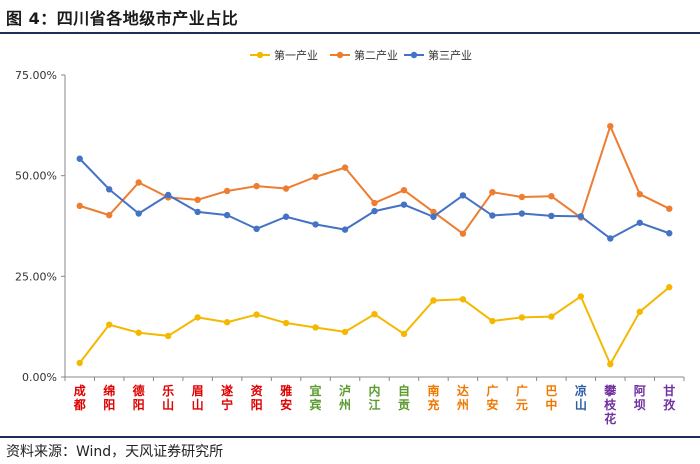 The image size is (700, 464). I want to click on x-tick-label: 达州, so click(462, 397).